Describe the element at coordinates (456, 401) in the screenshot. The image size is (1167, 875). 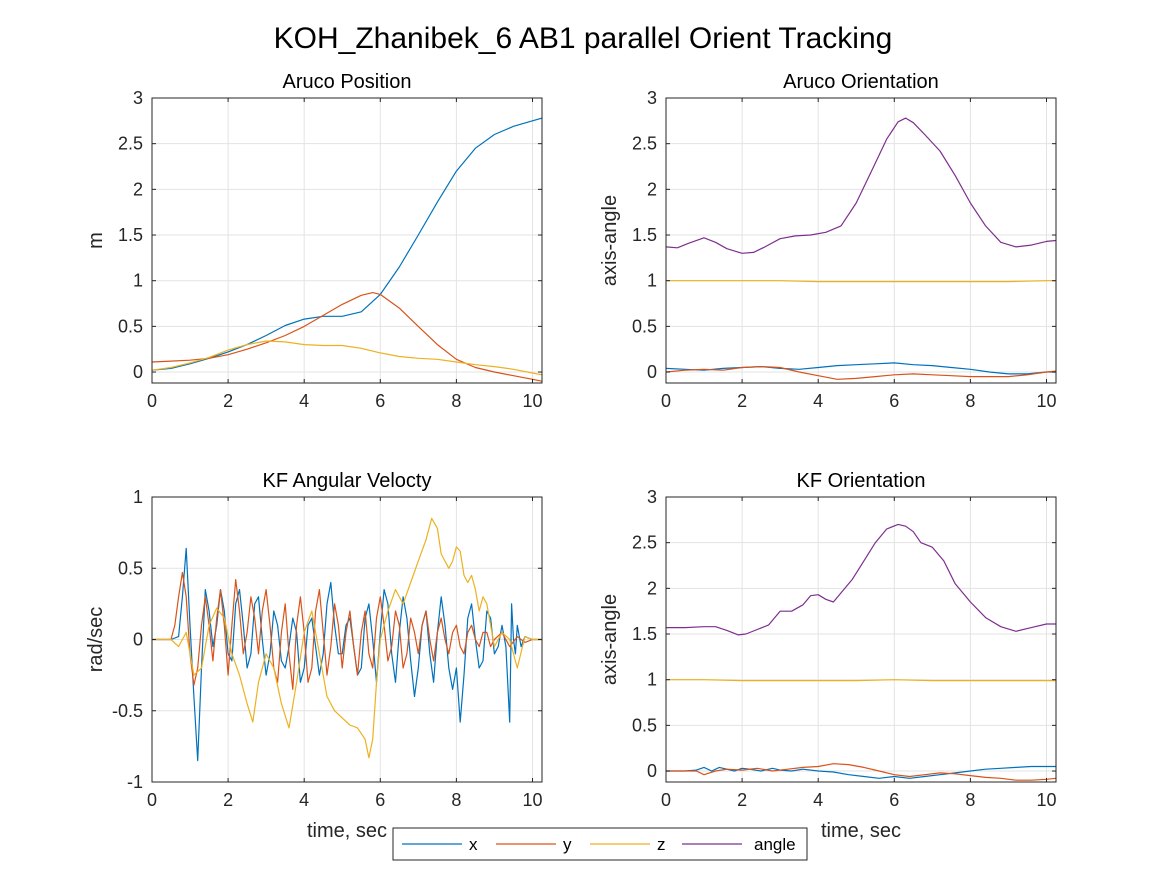
I see `aruco-position-xtick-label: 8` at that location.